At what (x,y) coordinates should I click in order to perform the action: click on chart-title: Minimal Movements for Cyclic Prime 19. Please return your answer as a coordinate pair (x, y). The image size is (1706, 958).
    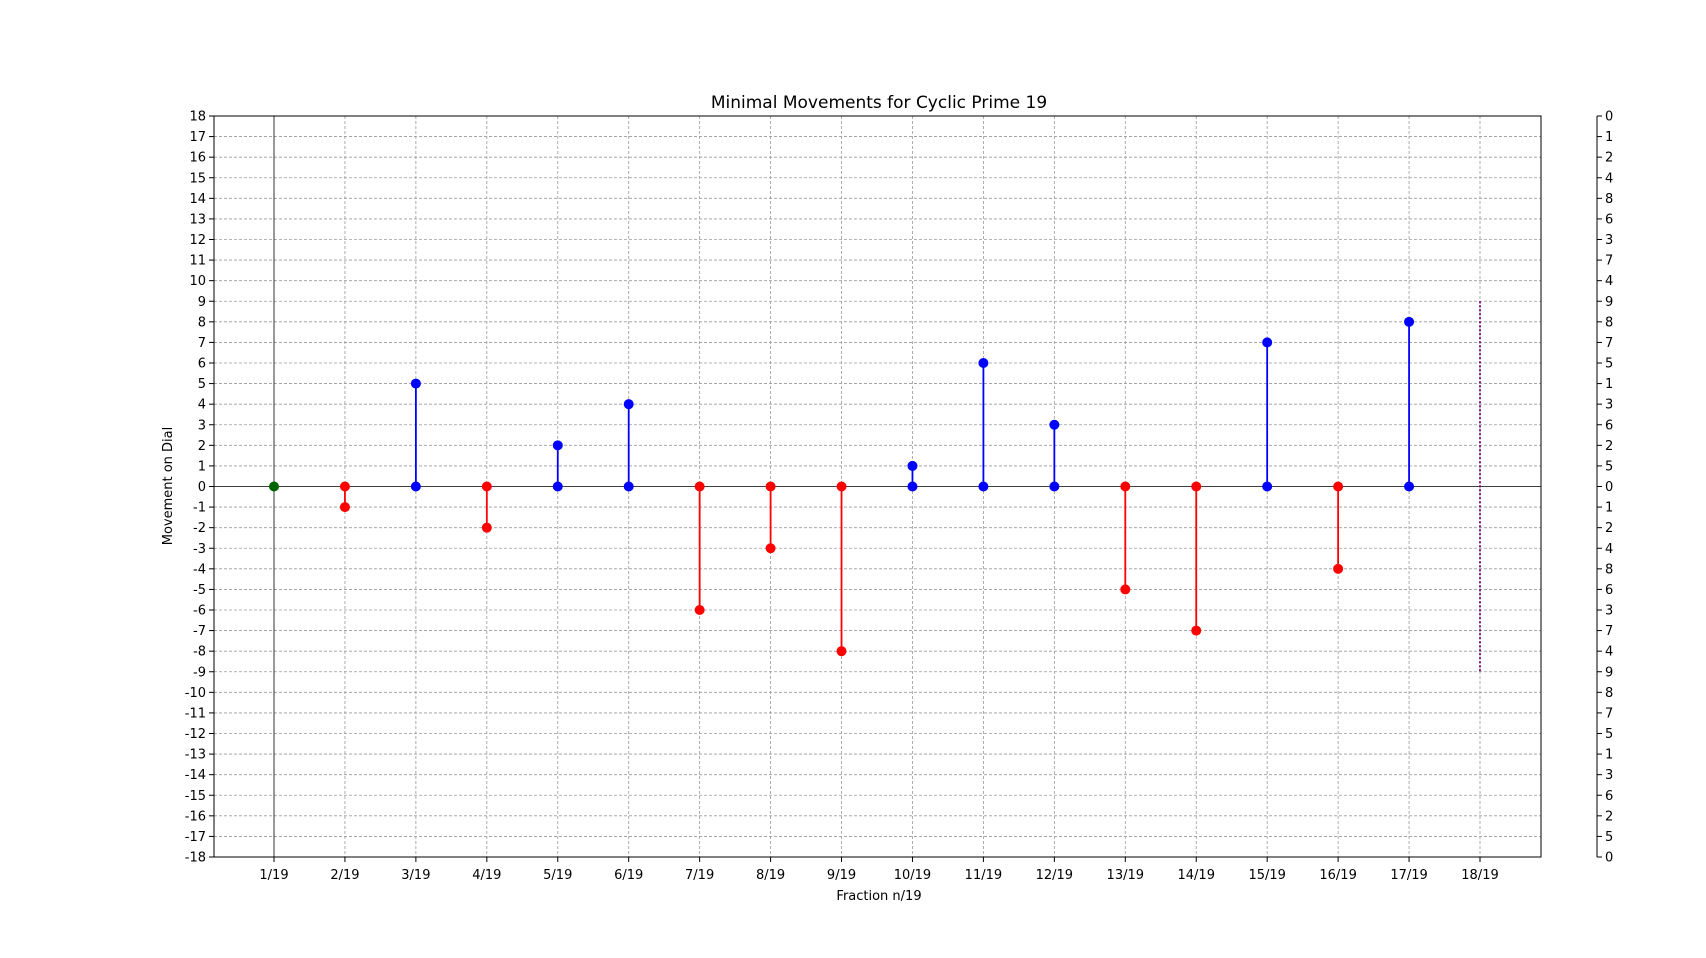
    Looking at the image, I should click on (879, 103).